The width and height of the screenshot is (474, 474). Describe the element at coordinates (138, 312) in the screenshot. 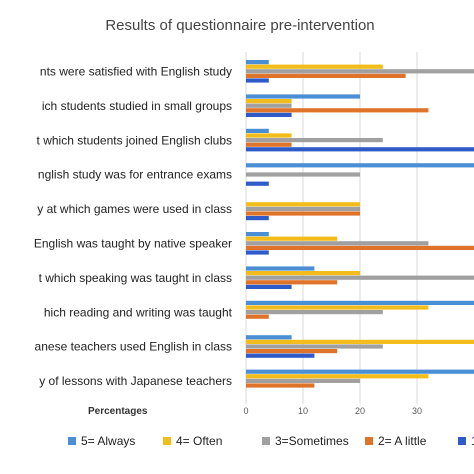

I see `category-label: hich reading and writing was taught` at that location.